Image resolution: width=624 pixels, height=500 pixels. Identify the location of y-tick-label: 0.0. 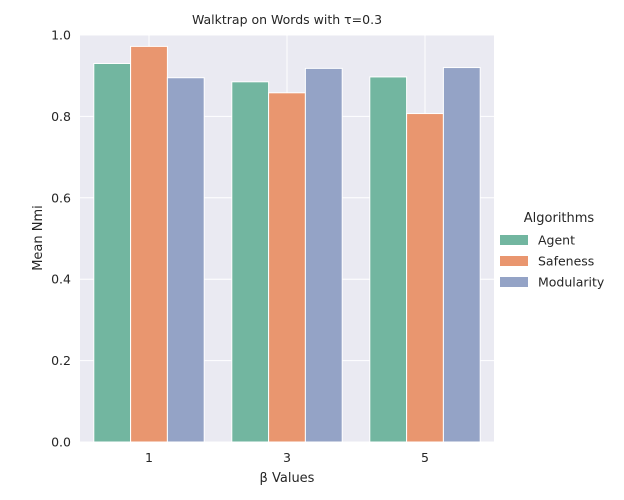
(61, 442).